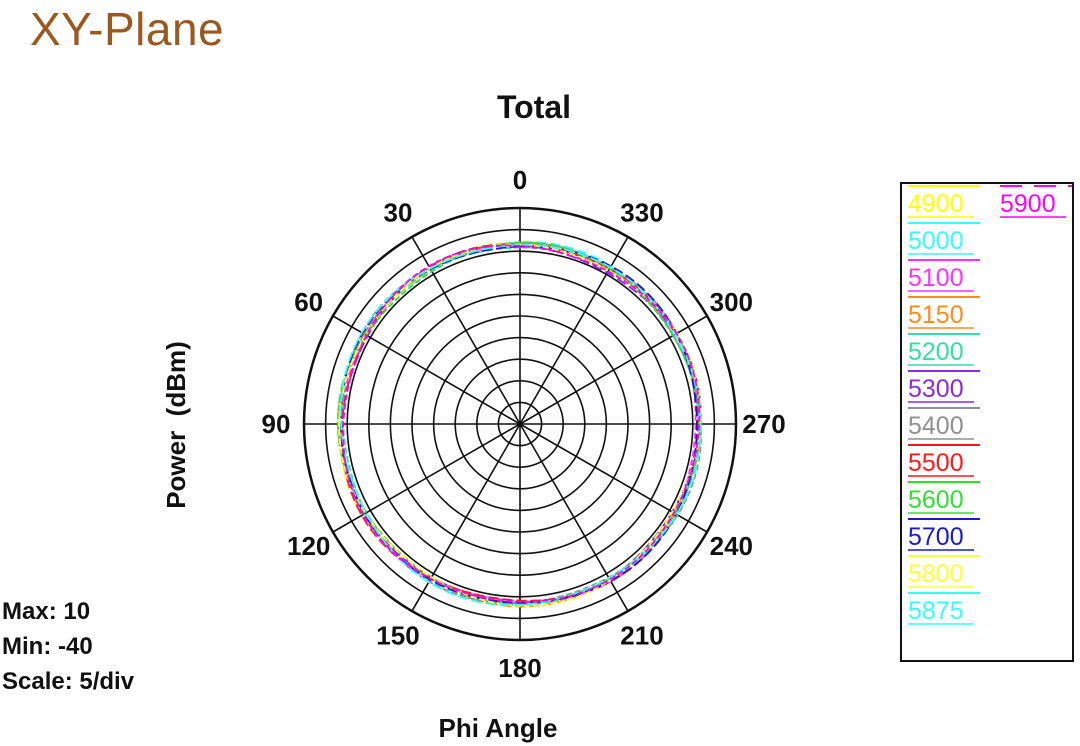 The width and height of the screenshot is (1080, 746). I want to click on legend-label: 5875, so click(936, 611).